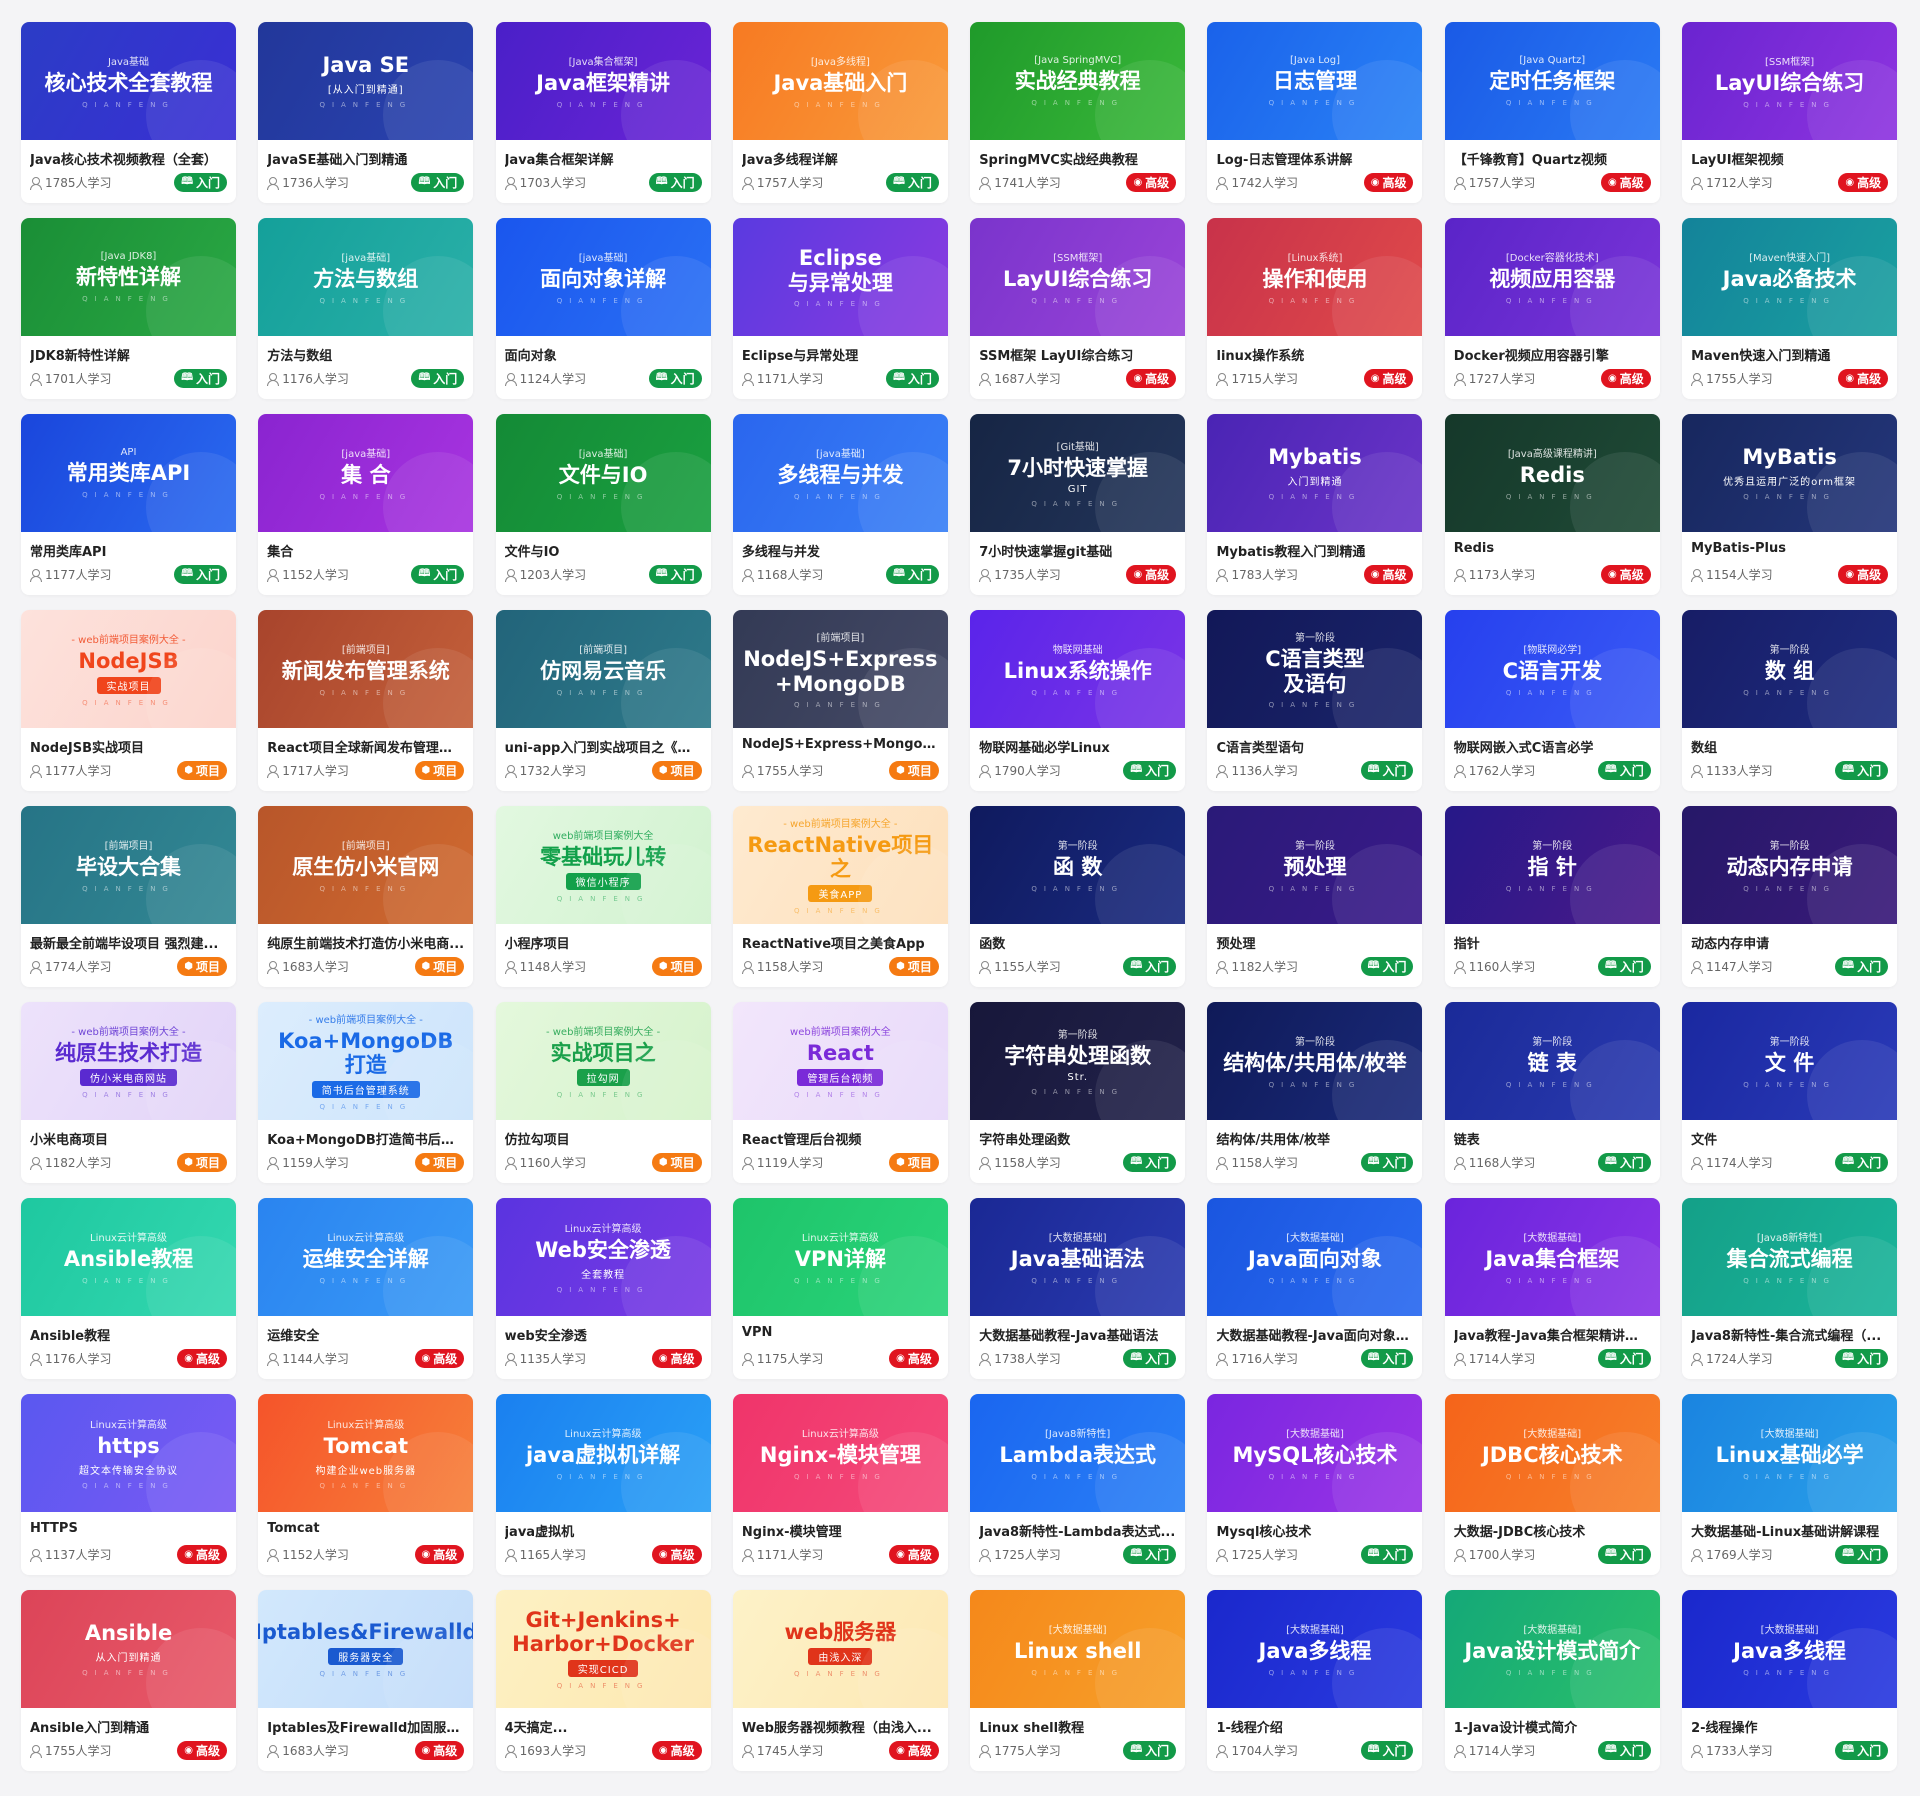  What do you see at coordinates (1552, 473) in the screenshot?
I see `course-banner: [Java高级课程精讲] Redis QIANFENG` at bounding box center [1552, 473].